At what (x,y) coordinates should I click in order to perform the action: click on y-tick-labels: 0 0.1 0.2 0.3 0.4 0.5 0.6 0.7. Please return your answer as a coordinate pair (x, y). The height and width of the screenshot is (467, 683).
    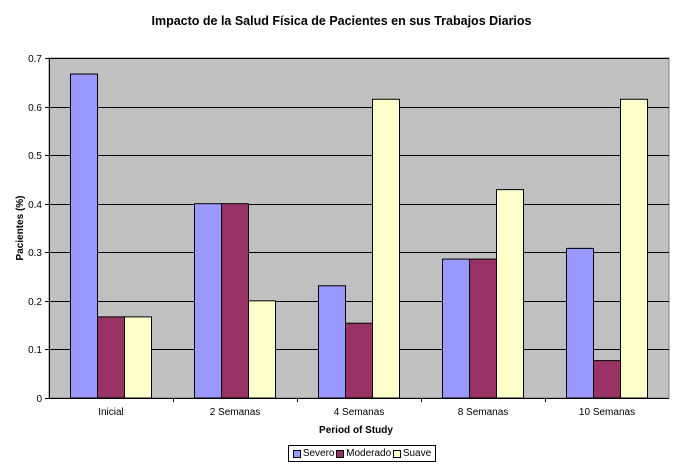
    Looking at the image, I should click on (35, 229).